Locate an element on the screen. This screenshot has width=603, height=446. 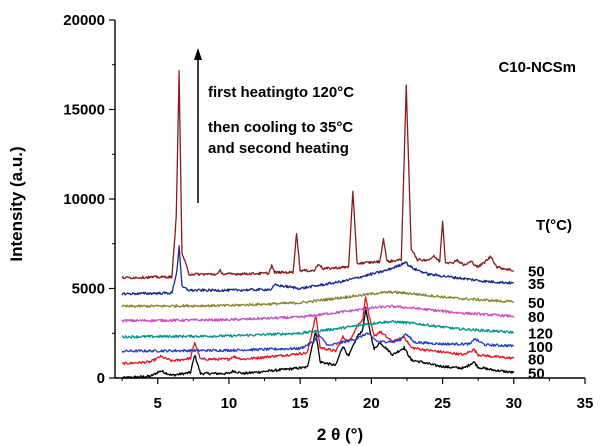
series-label-3: 120 is located at coordinates (540, 333).